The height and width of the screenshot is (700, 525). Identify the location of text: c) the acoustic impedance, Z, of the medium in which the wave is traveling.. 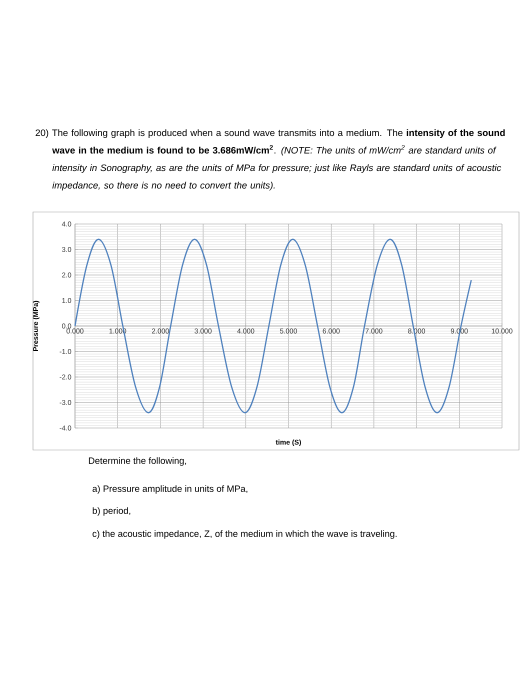
(244, 534).